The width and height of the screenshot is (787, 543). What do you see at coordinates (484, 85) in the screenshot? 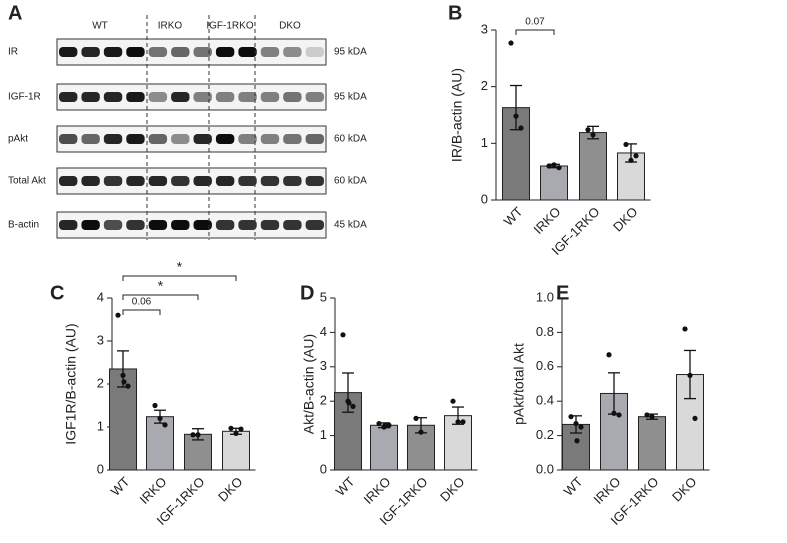
I see `y-tick-label: 2` at bounding box center [484, 85].